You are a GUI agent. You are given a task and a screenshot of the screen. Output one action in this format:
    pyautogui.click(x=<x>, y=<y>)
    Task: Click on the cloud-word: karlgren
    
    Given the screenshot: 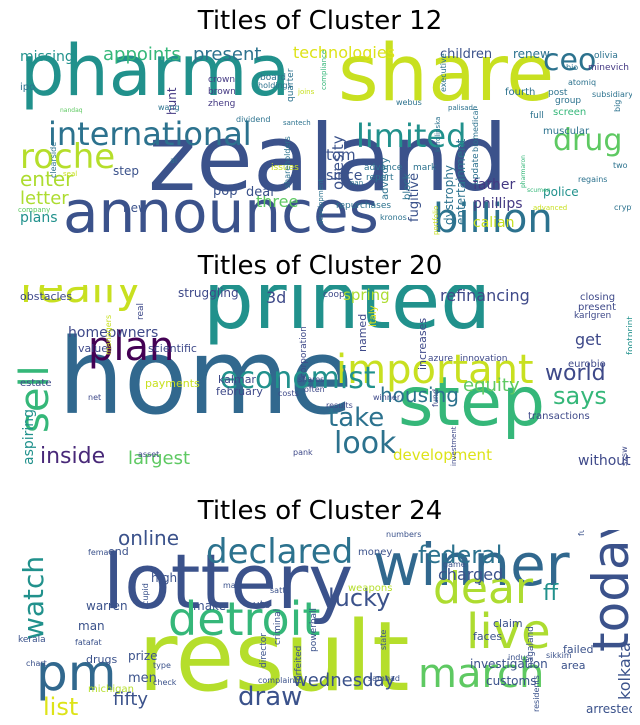 What is the action you would take?
    pyautogui.click(x=592, y=316)
    